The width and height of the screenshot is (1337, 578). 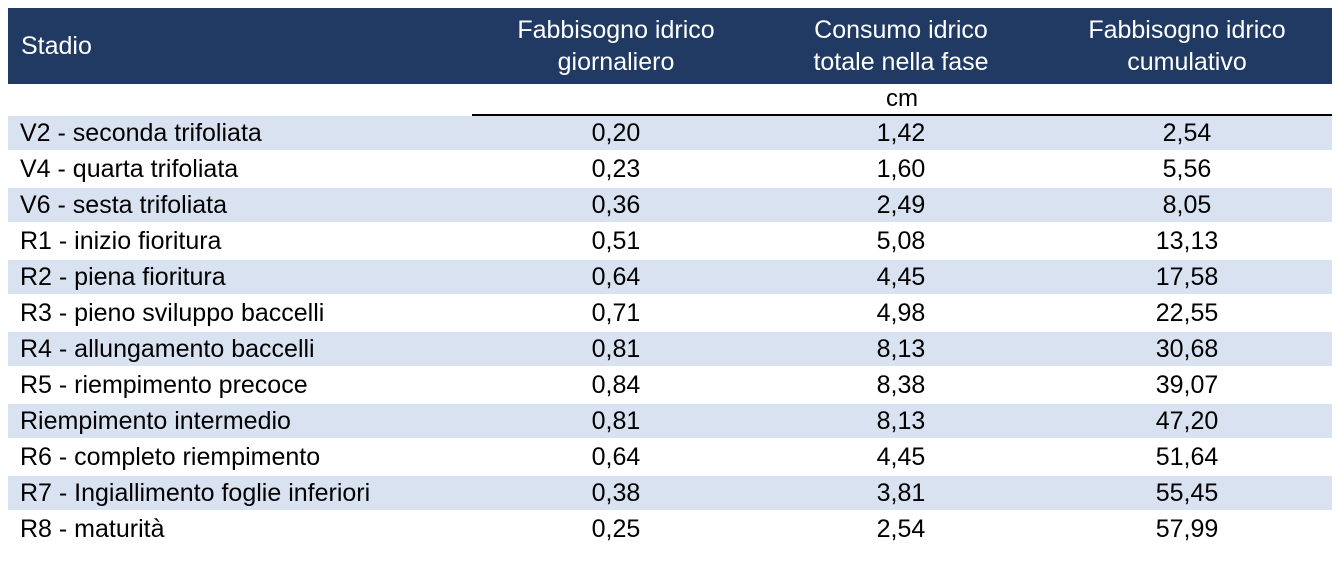 I want to click on header-stage: Stadio, so click(x=240, y=46).